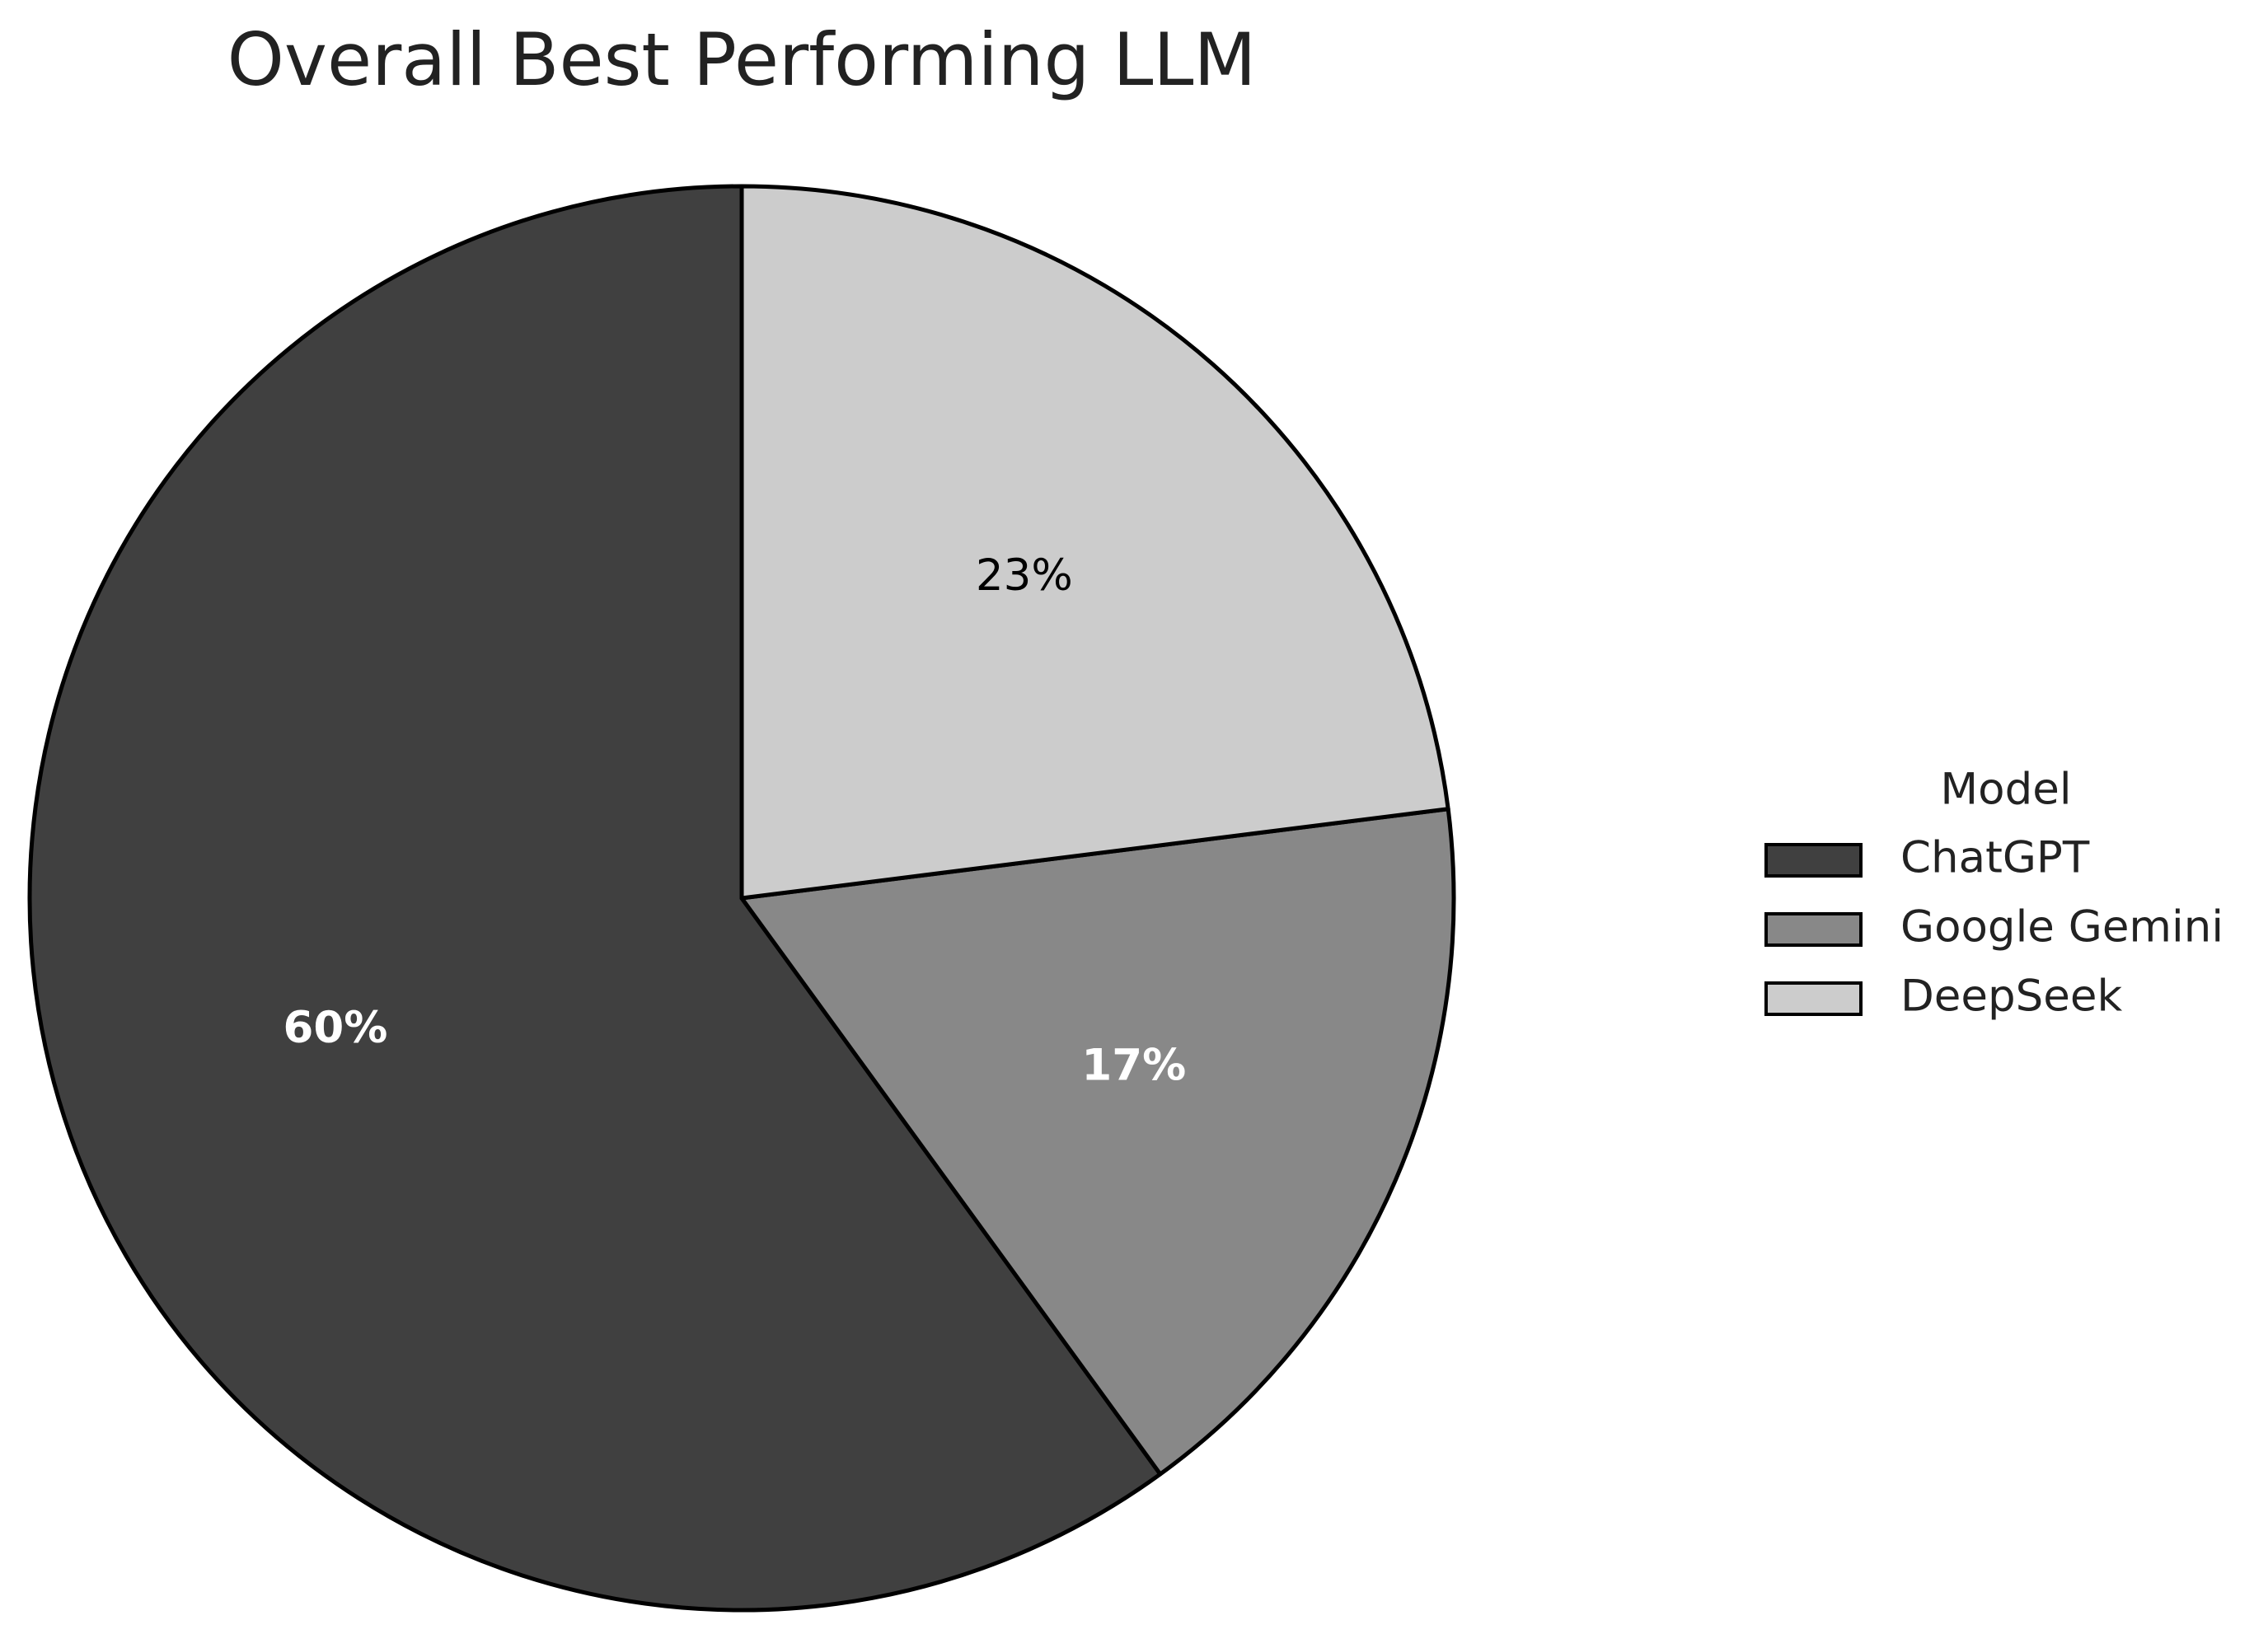  What do you see at coordinates (1133, 1066) in the screenshot?
I see `slice-label: 17%` at bounding box center [1133, 1066].